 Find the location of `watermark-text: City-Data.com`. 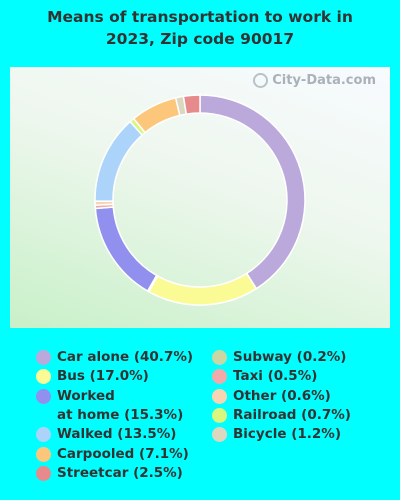

watermark-text: City-Data.com is located at coordinates (324, 80).